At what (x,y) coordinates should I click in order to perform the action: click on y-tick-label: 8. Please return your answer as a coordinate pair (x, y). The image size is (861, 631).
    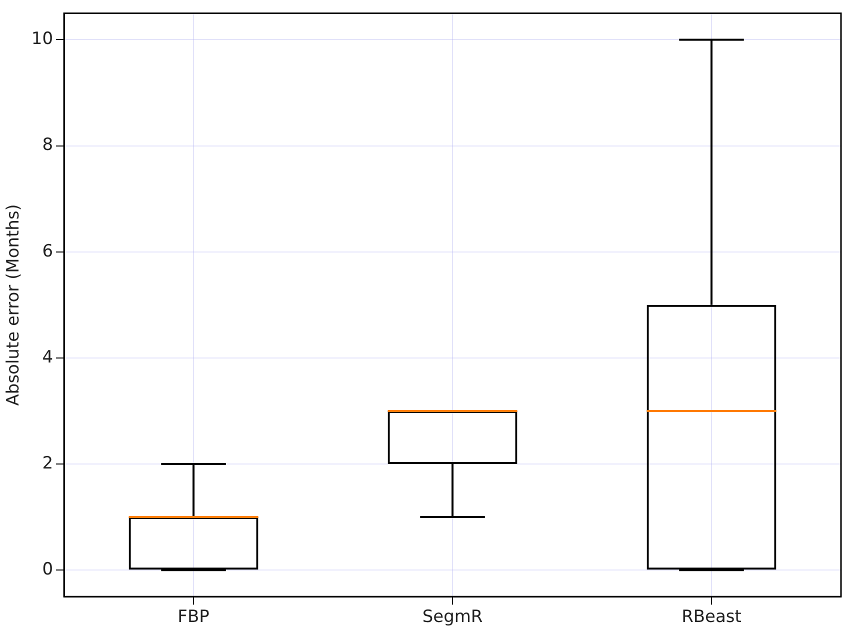
    Looking at the image, I should click on (48, 145).